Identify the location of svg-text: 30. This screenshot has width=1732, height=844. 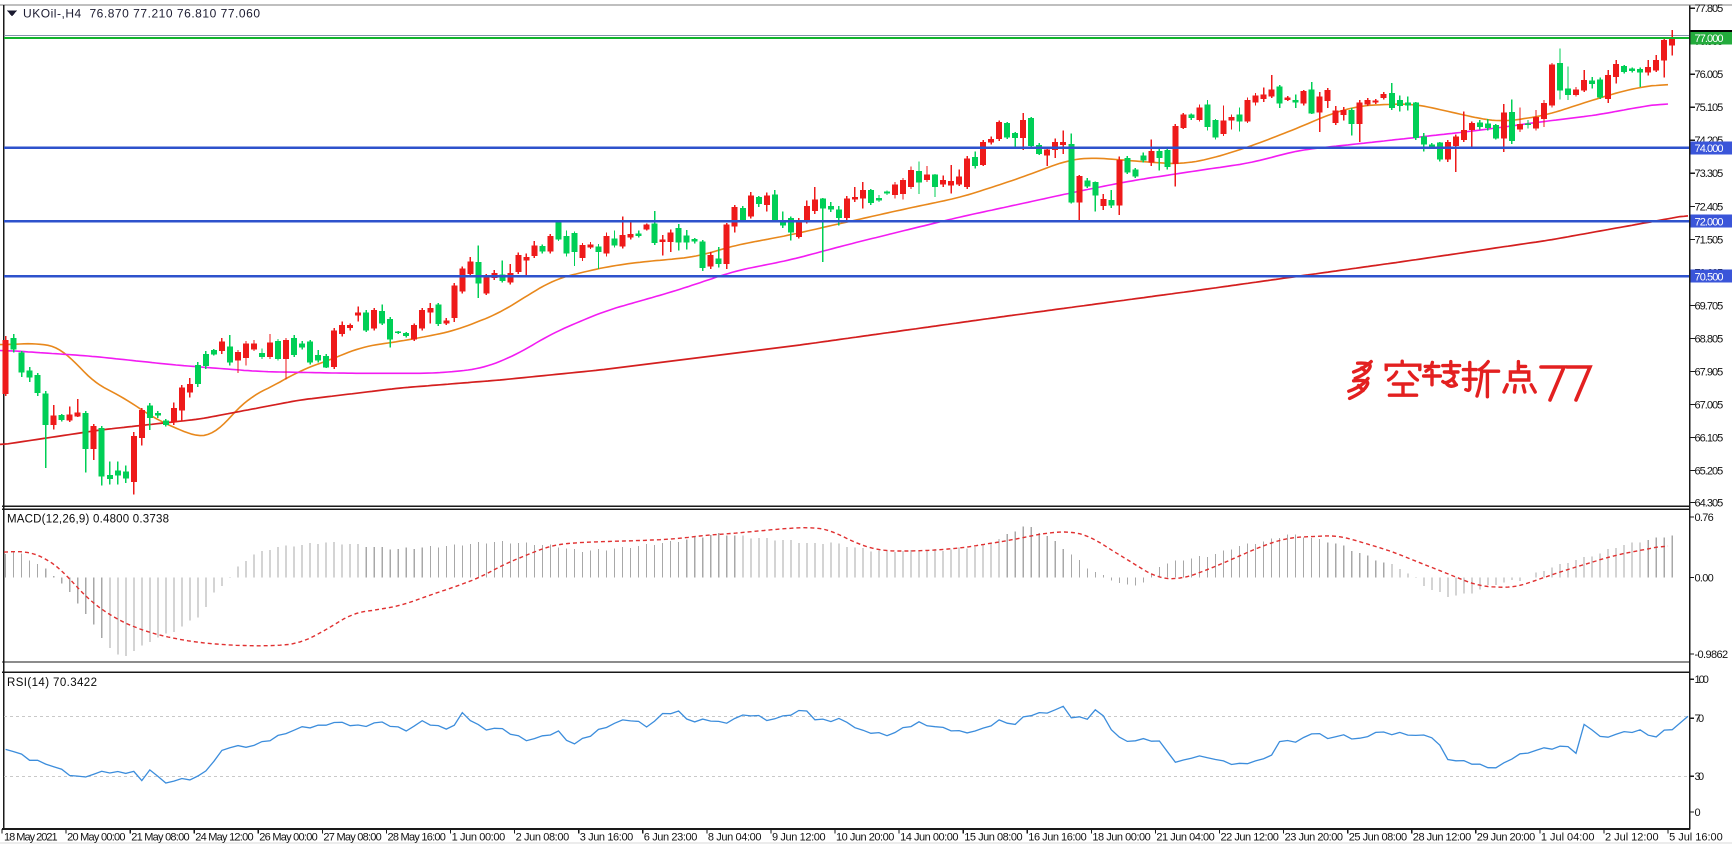
(1700, 777).